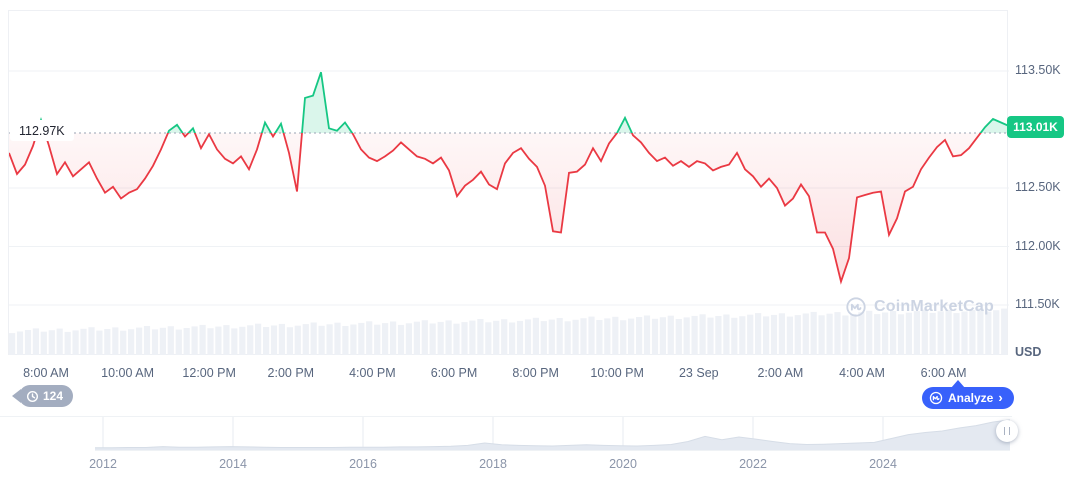 This screenshot has width=1072, height=477. What do you see at coordinates (16, 396) in the screenshot?
I see `history-badge-tail` at bounding box center [16, 396].